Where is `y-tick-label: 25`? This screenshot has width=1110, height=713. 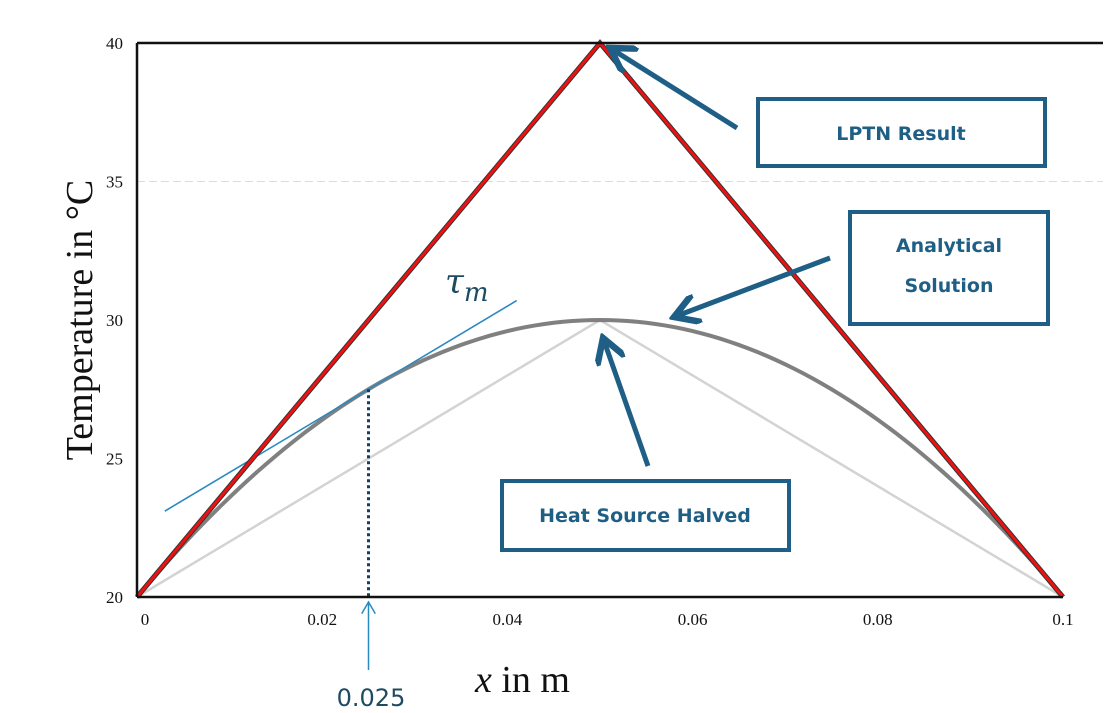
y-tick-label: 25 is located at coordinates (114, 459).